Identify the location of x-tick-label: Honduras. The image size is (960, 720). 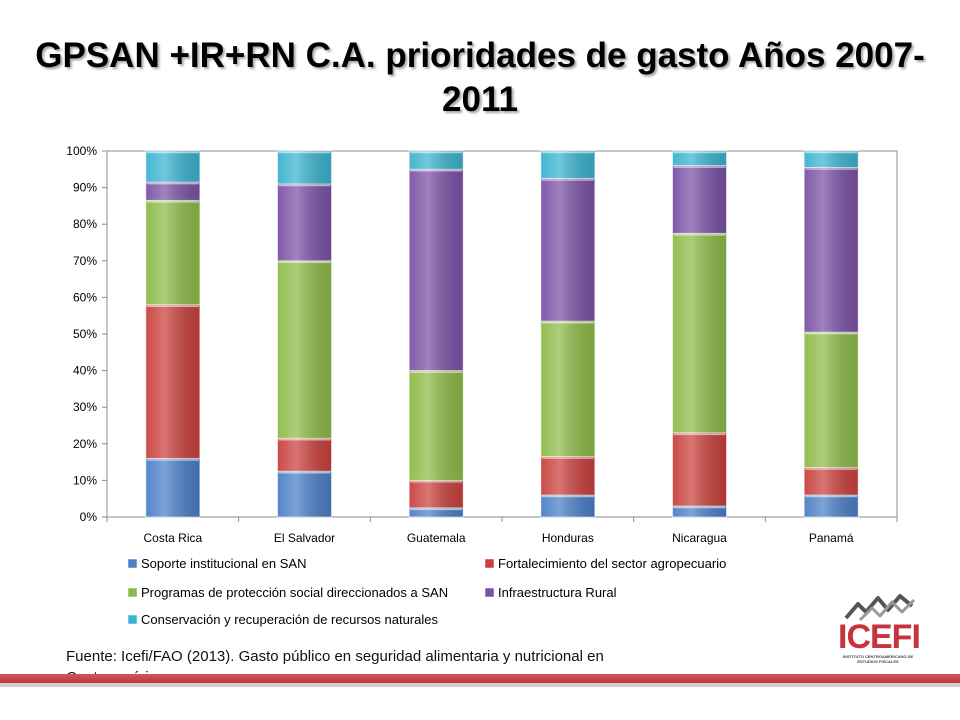
(568, 538).